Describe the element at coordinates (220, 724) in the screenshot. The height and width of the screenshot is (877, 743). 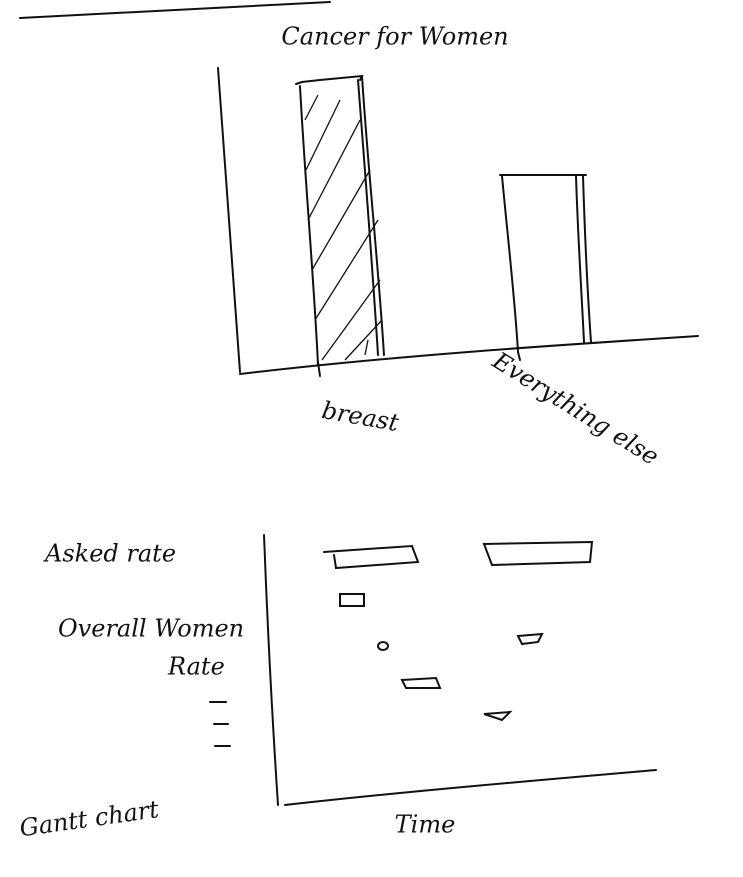
I see `dash-marks` at that location.